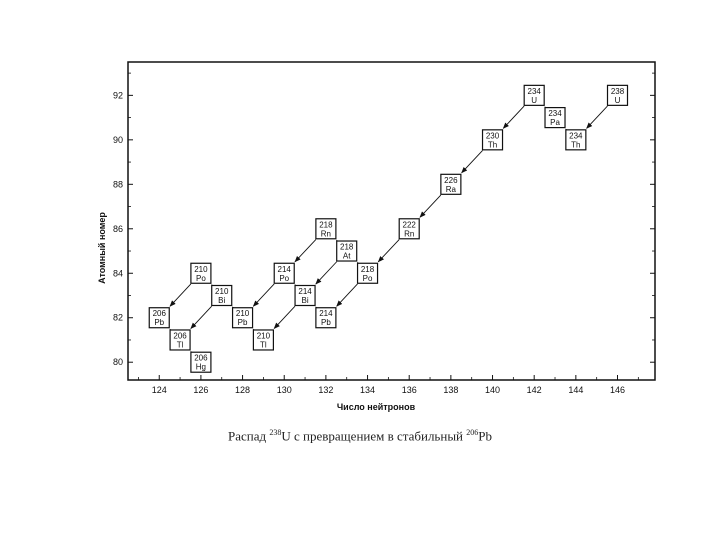  I want to click on y-axis-label: Атомный номер, so click(102, 248).